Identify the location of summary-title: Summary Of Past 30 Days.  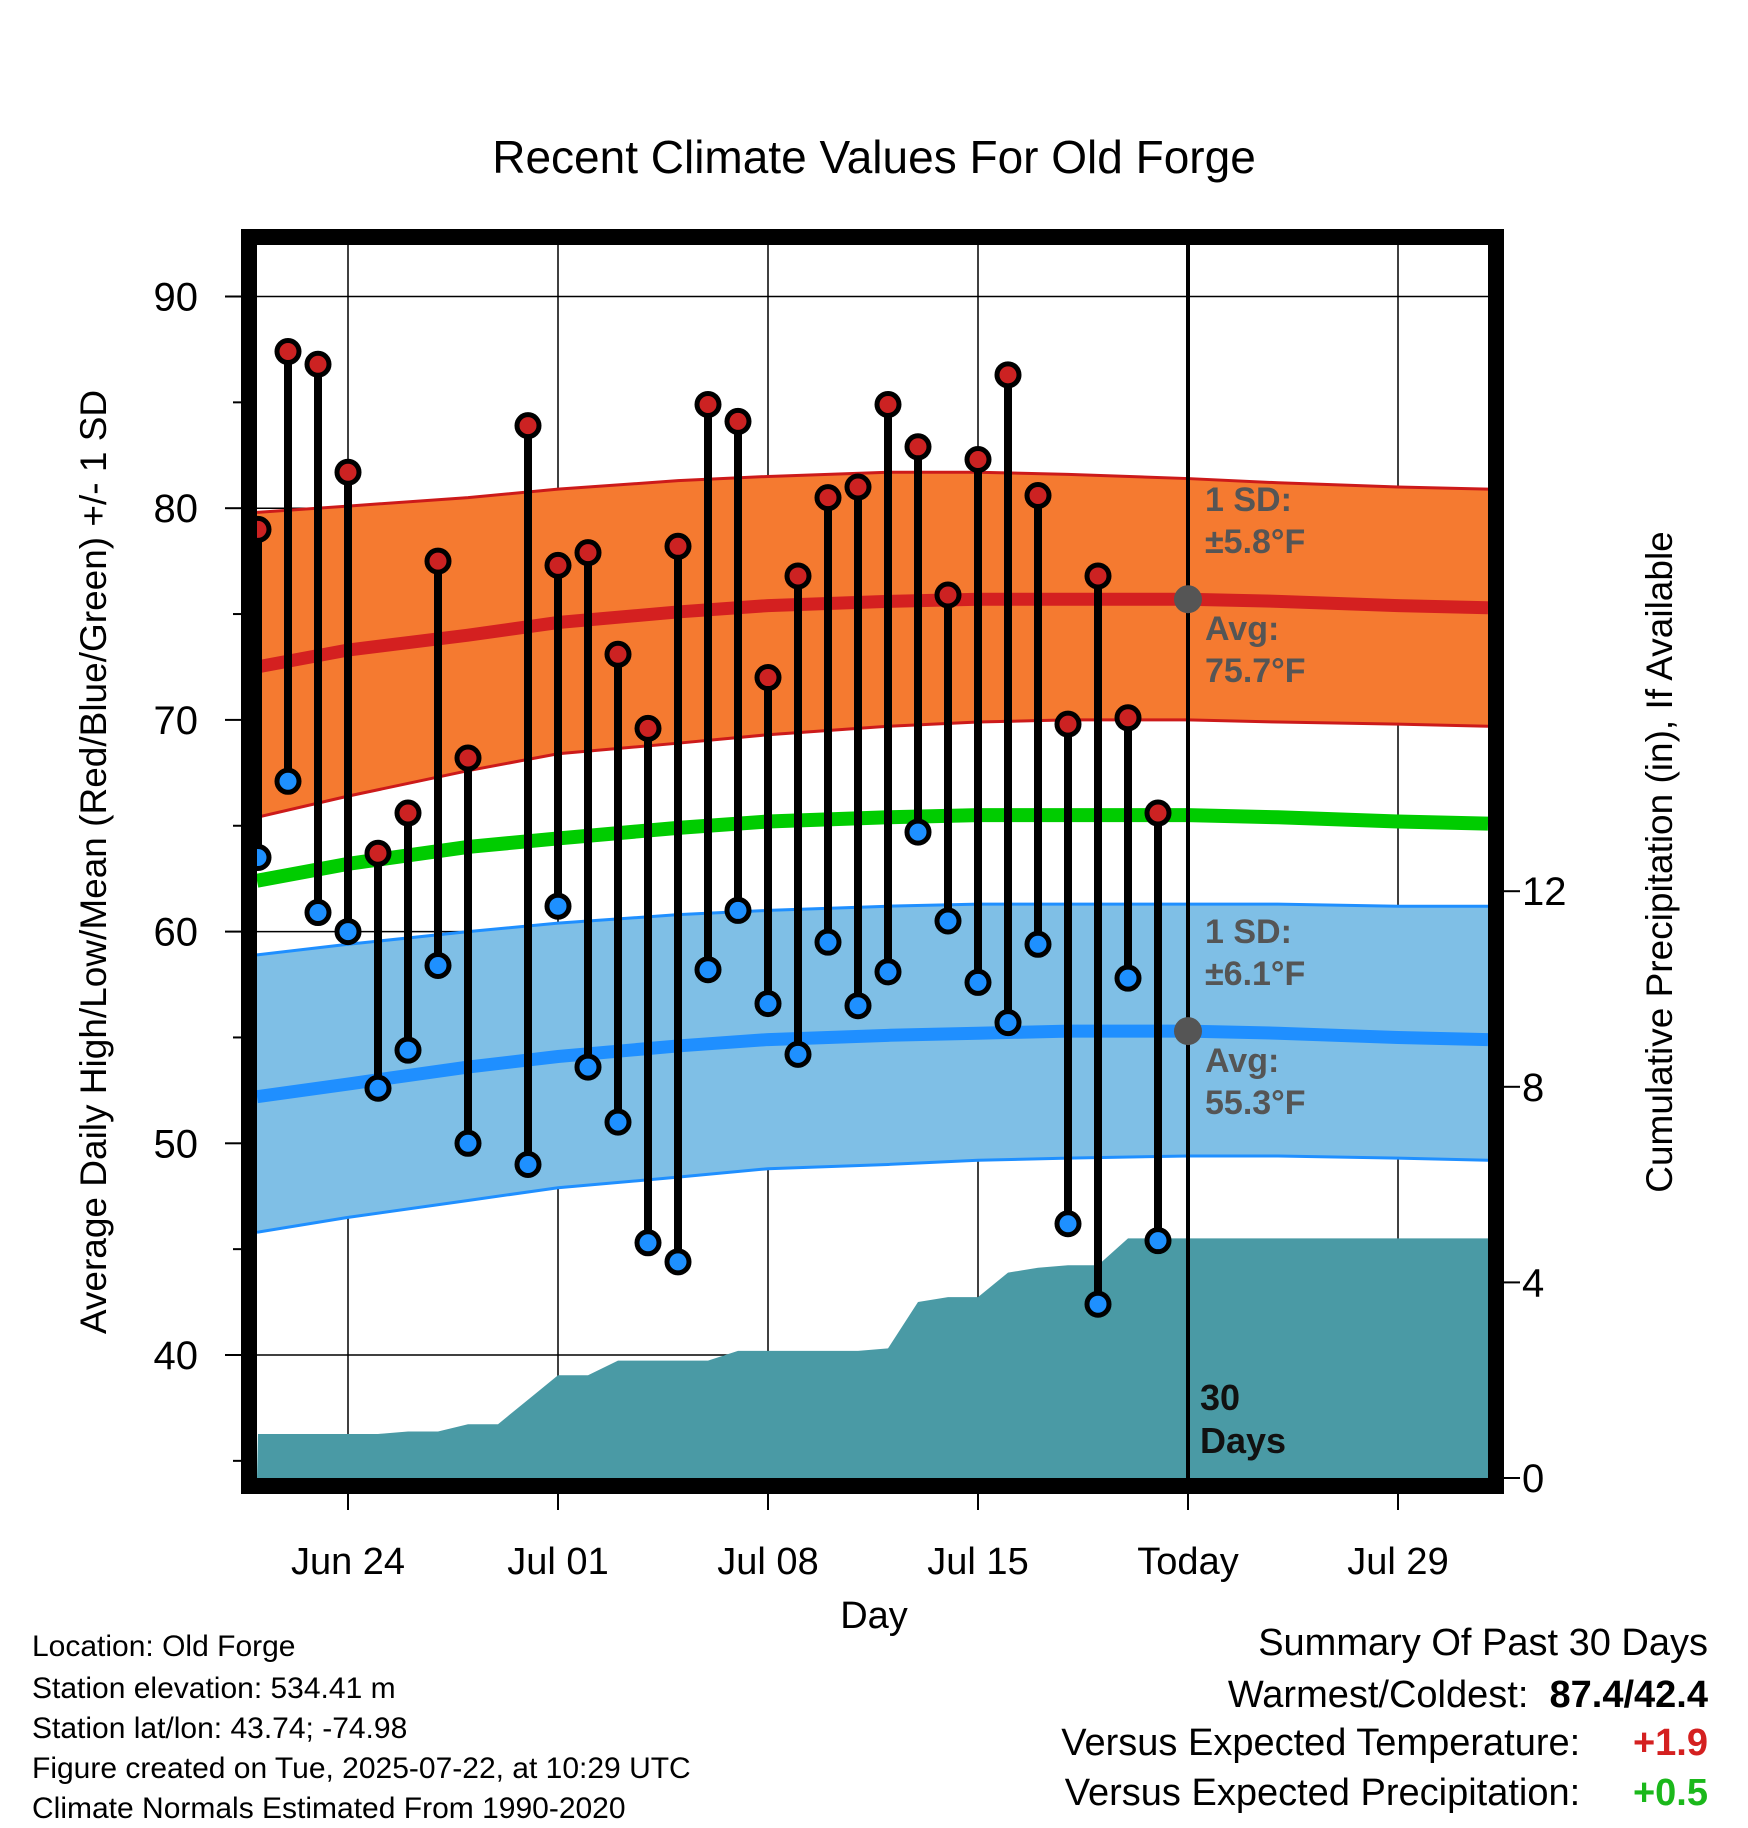
(1483, 1643).